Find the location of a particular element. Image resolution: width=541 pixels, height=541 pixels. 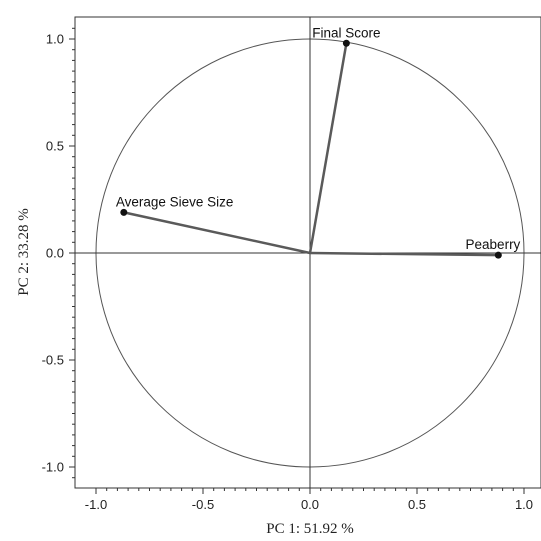

vector-final-score is located at coordinates (328, 148).